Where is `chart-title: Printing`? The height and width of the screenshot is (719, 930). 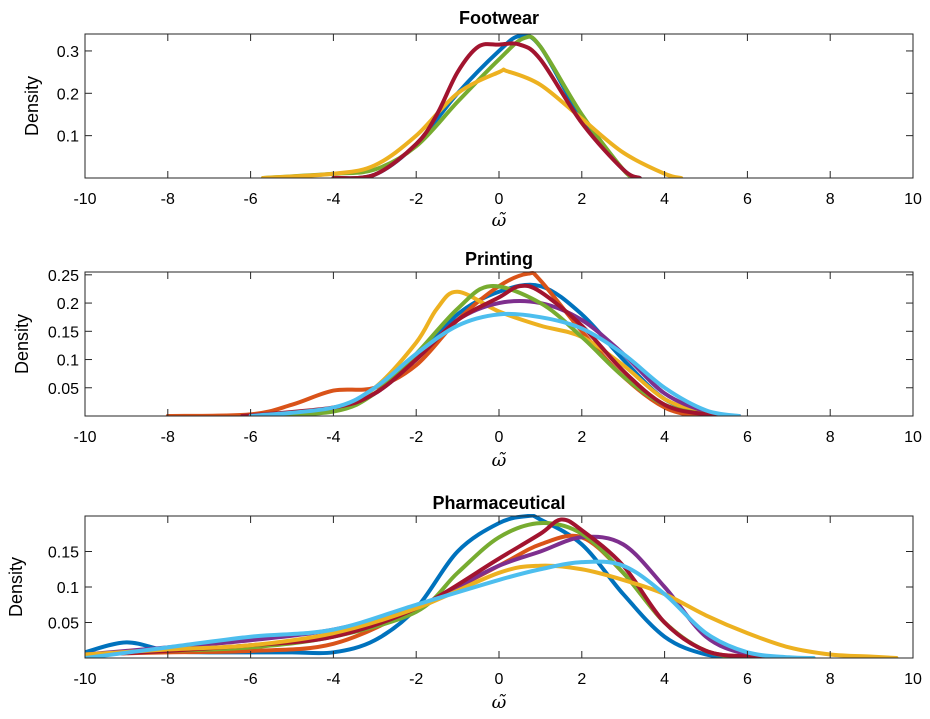
chart-title: Printing is located at coordinates (499, 259).